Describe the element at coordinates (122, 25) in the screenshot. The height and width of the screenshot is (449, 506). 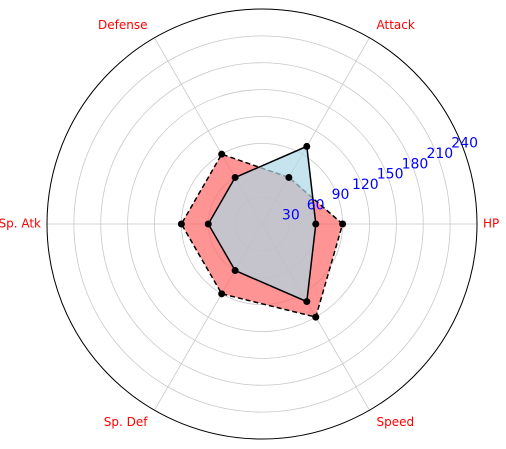
I see `category-label-defense: Defense` at that location.